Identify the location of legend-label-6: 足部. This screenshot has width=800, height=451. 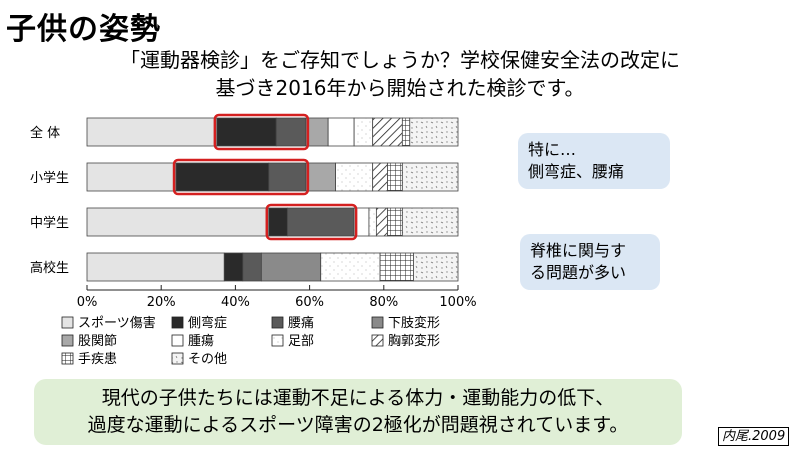
(301, 341).